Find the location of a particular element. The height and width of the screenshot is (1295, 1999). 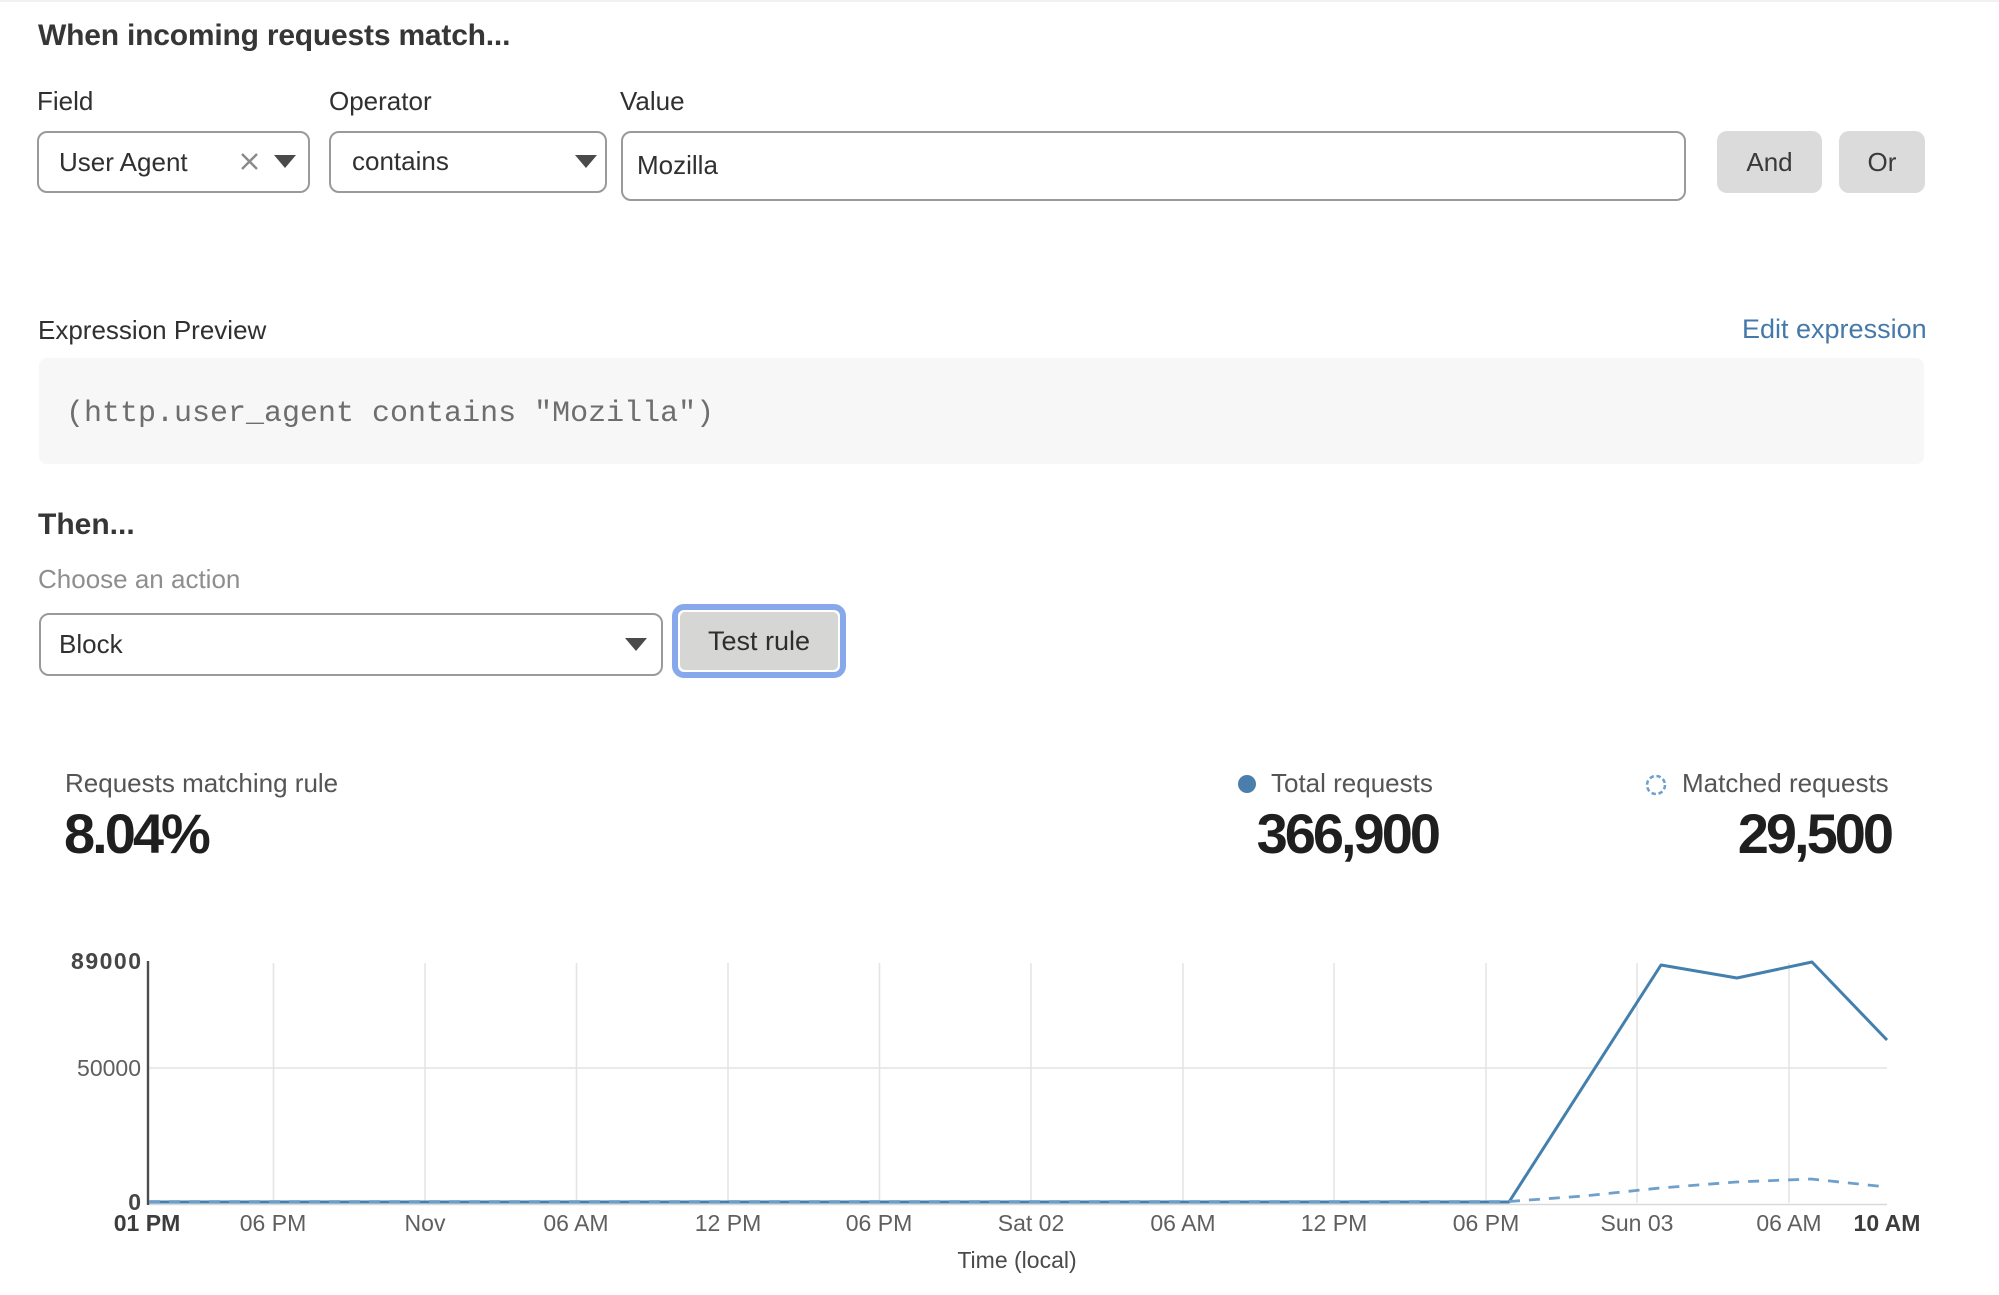

svg-text: 50000 is located at coordinates (109, 1068).